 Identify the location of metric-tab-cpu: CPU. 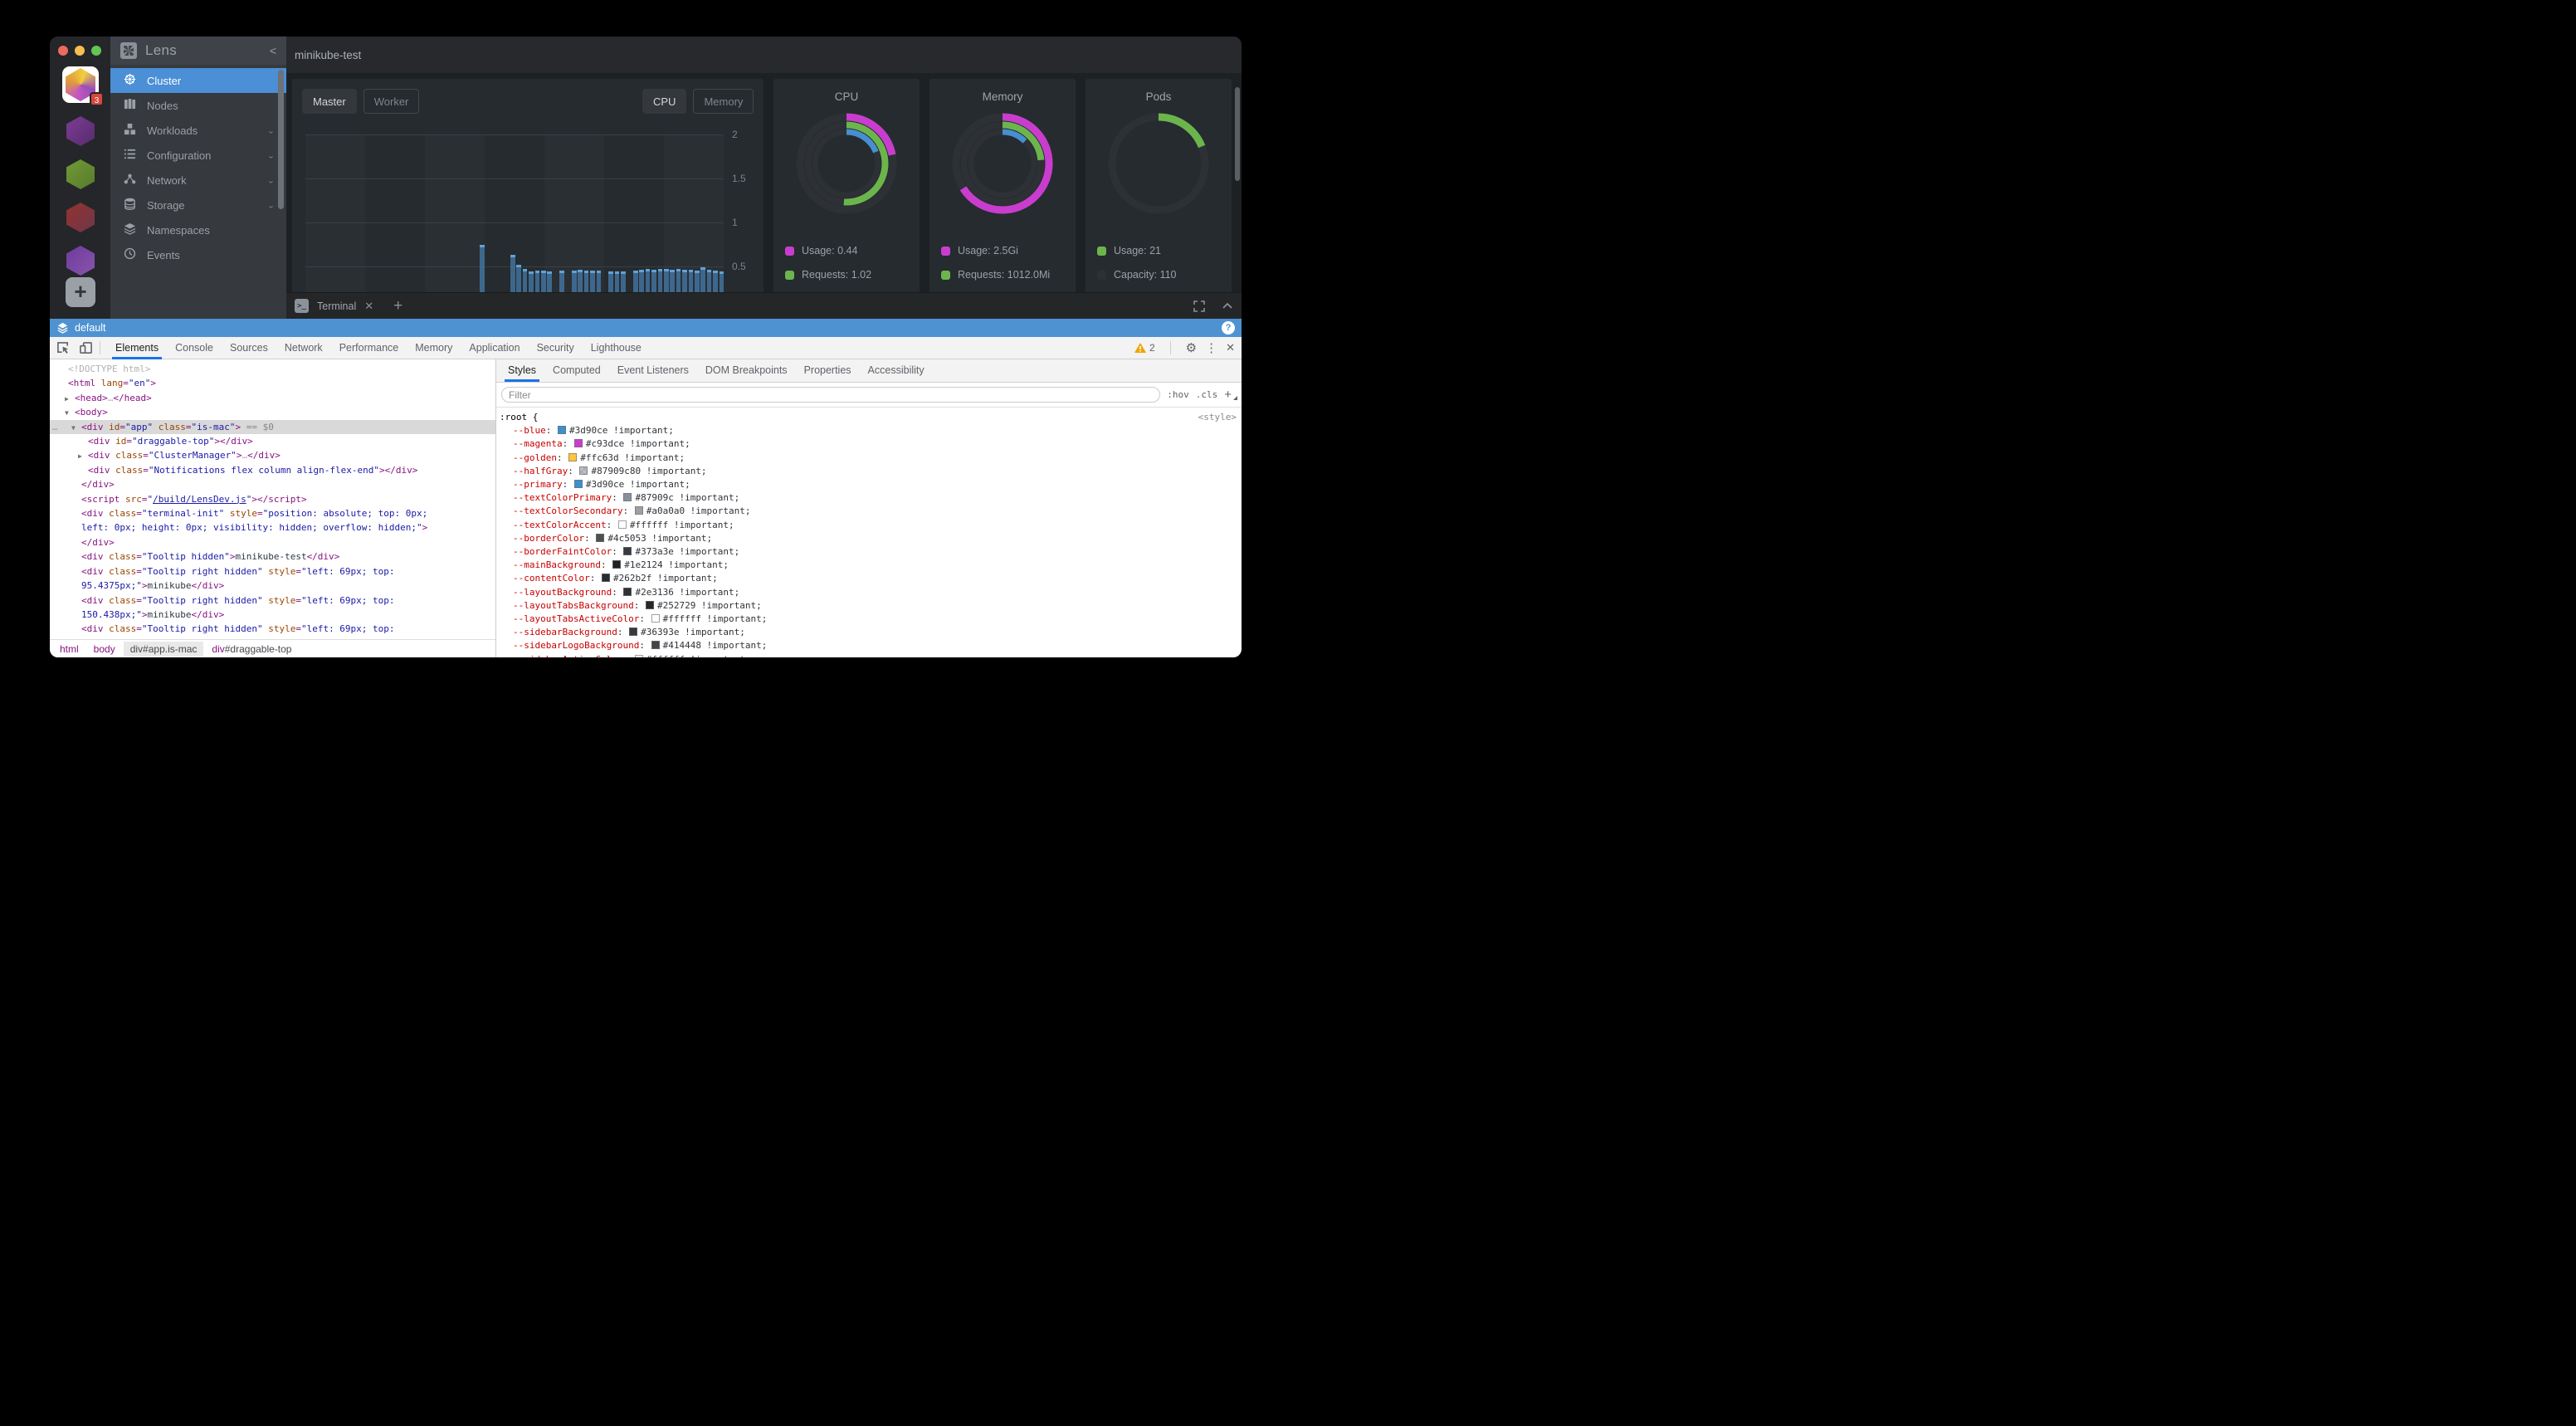
(665, 101).